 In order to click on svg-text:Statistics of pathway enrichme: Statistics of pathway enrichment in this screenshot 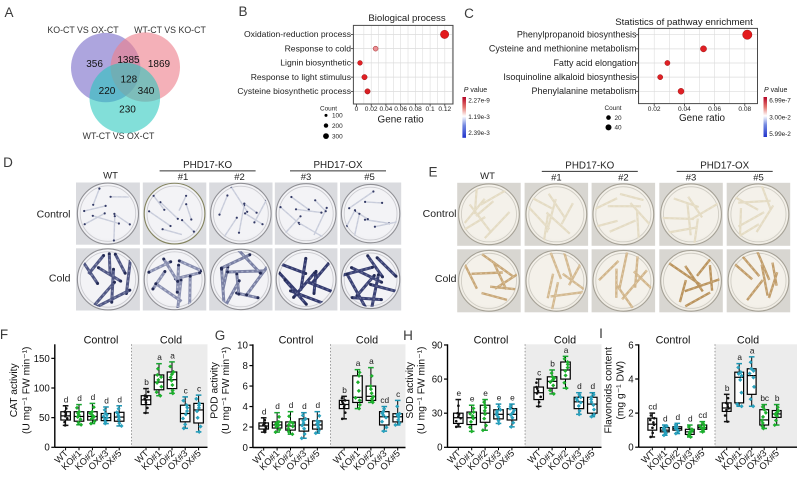, I will do `click(684, 22)`.